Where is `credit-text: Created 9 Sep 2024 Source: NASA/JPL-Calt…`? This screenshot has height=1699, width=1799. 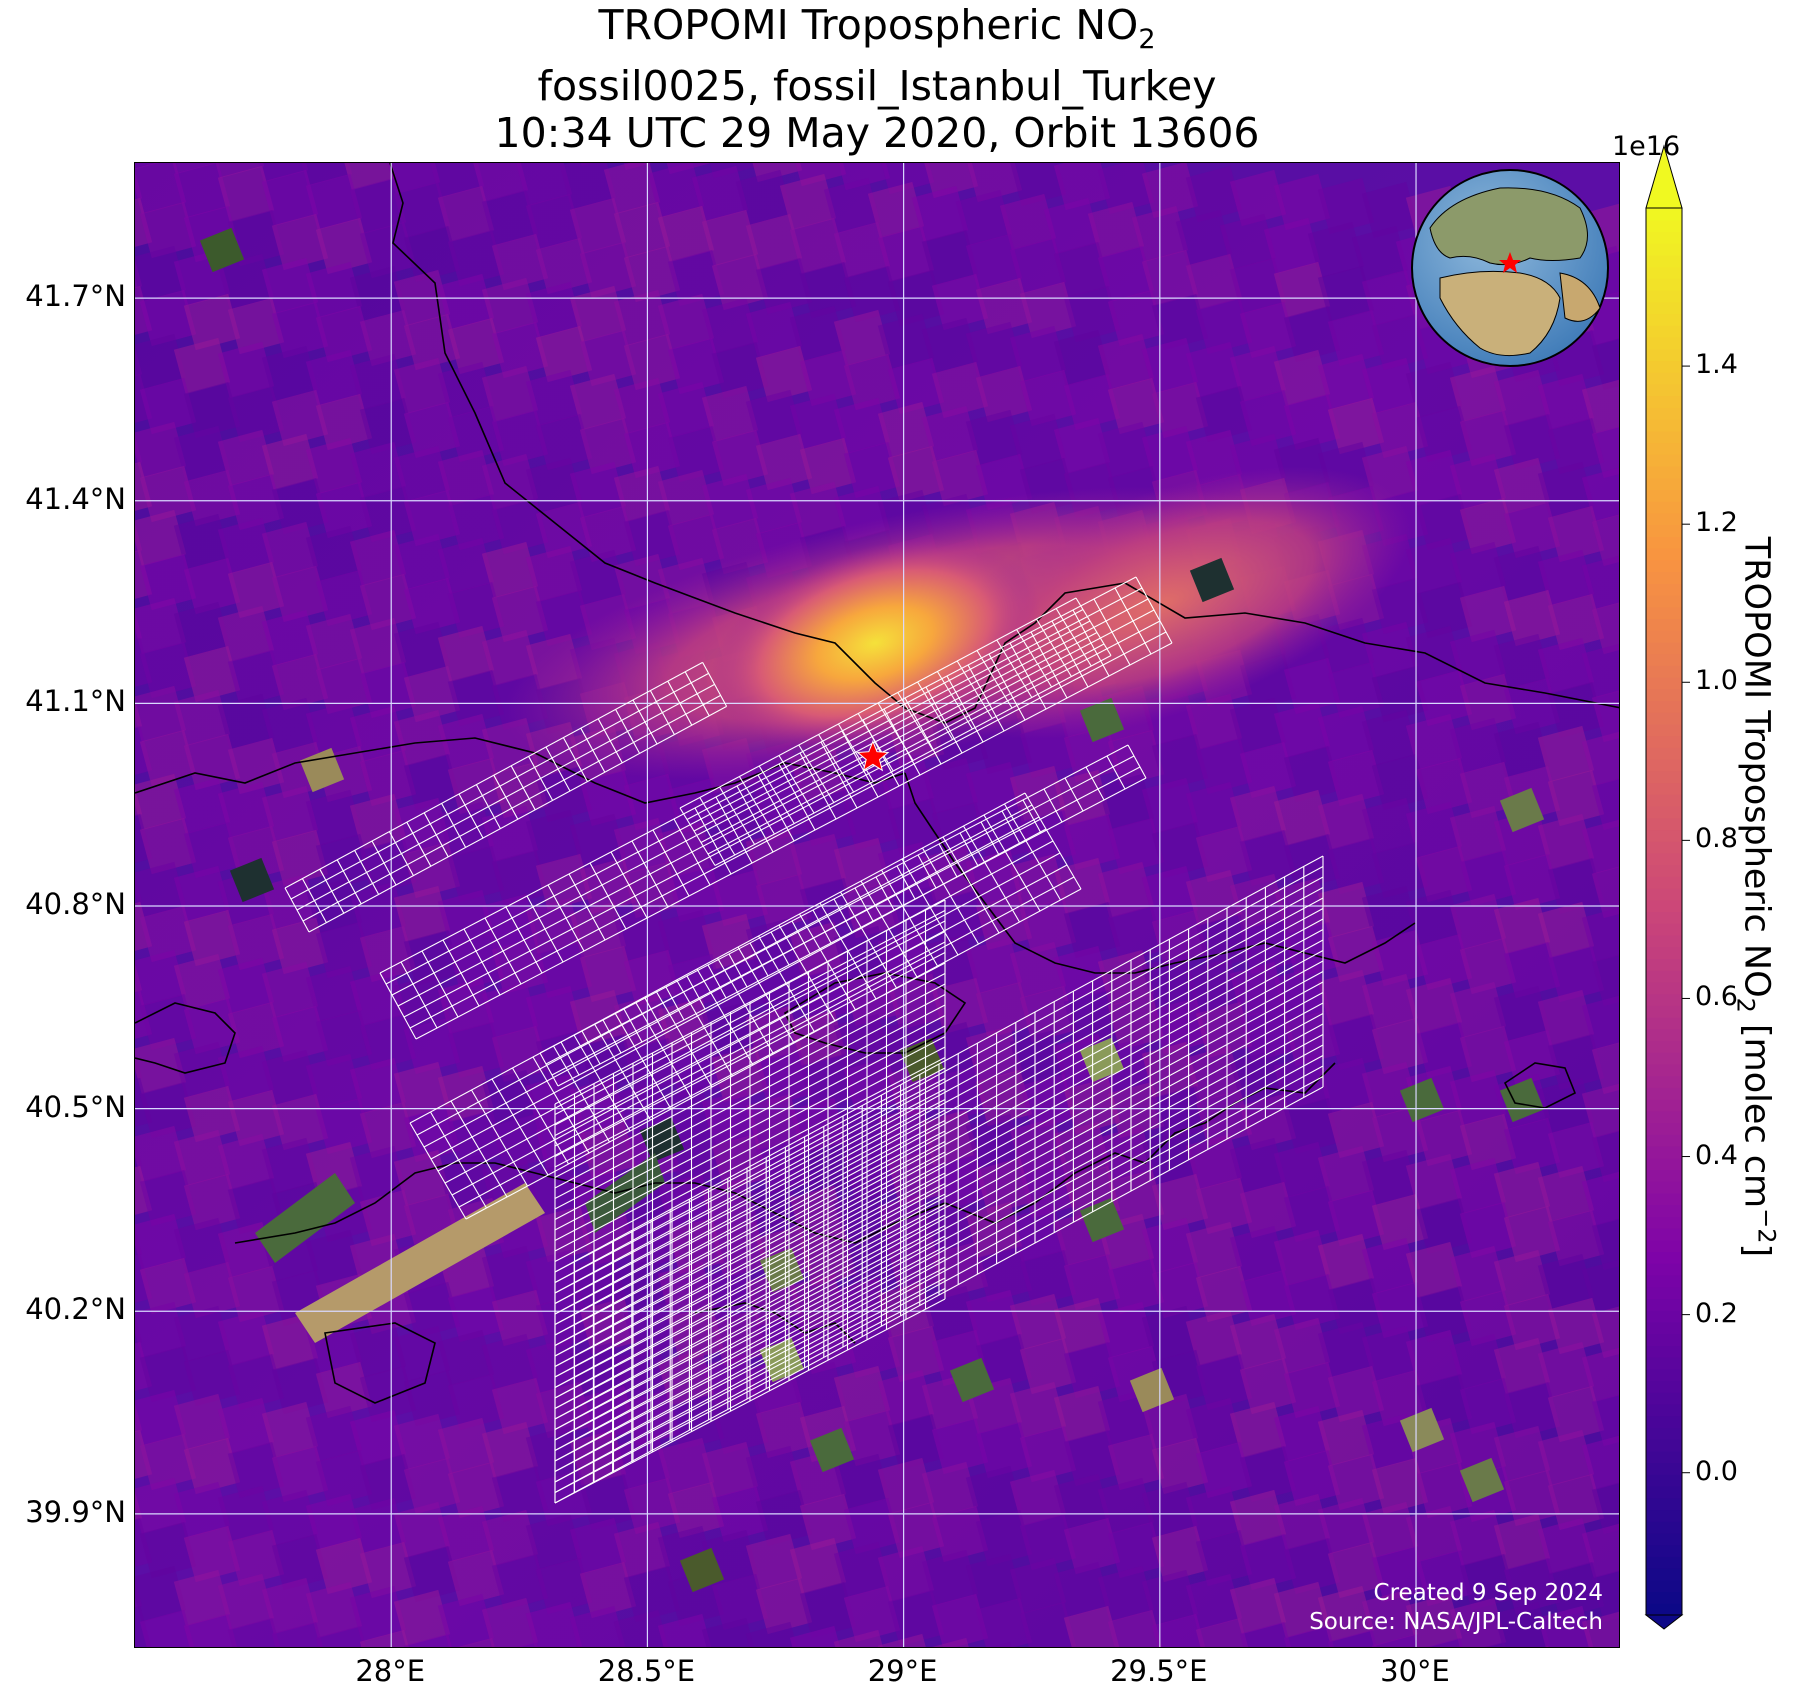 credit-text: Created 9 Sep 2024 Source: NASA/JPL-Calt… is located at coordinates (1456, 1608).